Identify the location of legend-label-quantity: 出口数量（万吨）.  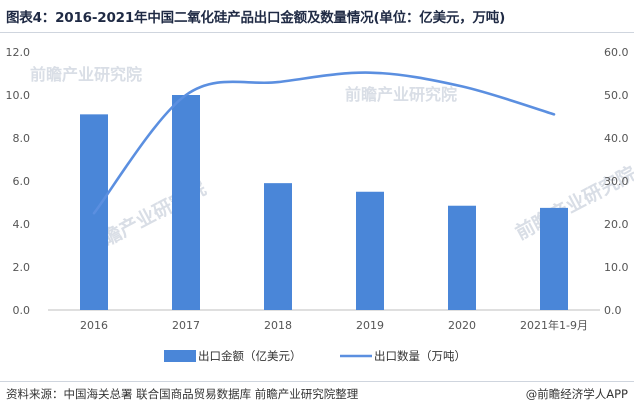
(420, 356).